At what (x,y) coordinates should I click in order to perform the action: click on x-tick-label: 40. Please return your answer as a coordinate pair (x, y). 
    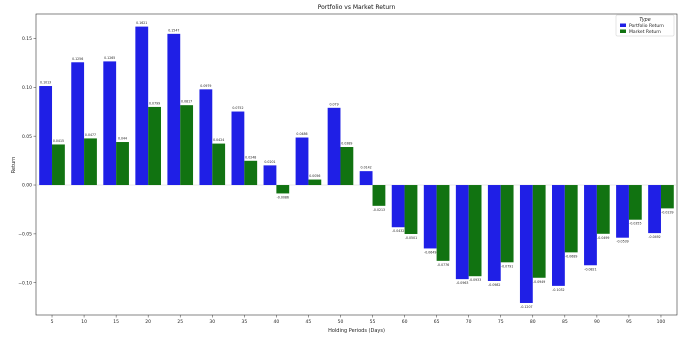
    Looking at the image, I should click on (277, 322).